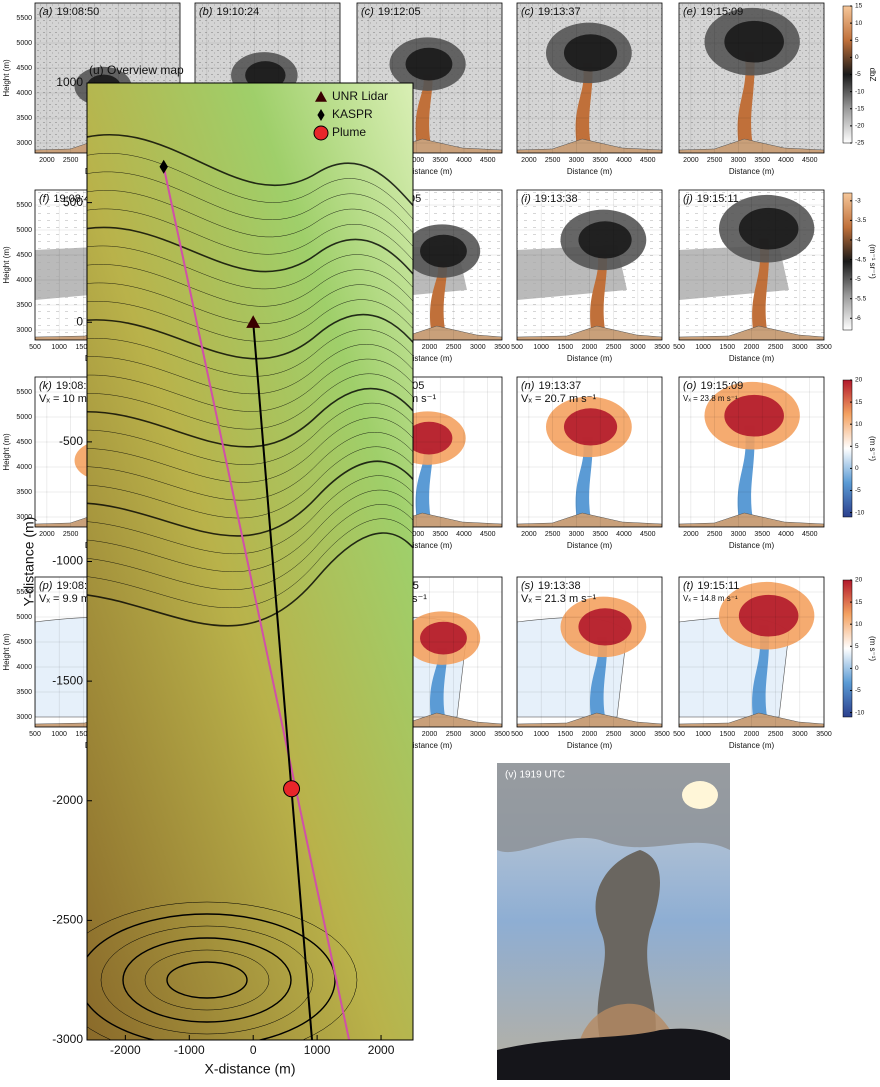 This screenshot has height=1087, width=880. Describe the element at coordinates (283, 681) in the screenshot. I see `map-line` at that location.